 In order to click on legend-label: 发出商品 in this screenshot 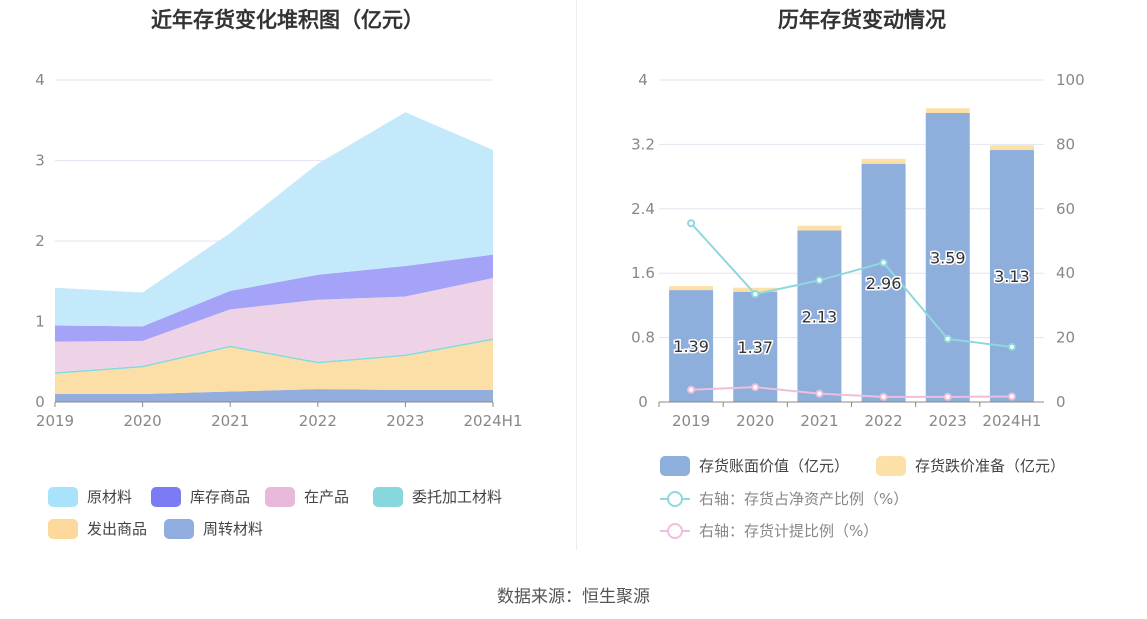, I will do `click(117, 529)`.